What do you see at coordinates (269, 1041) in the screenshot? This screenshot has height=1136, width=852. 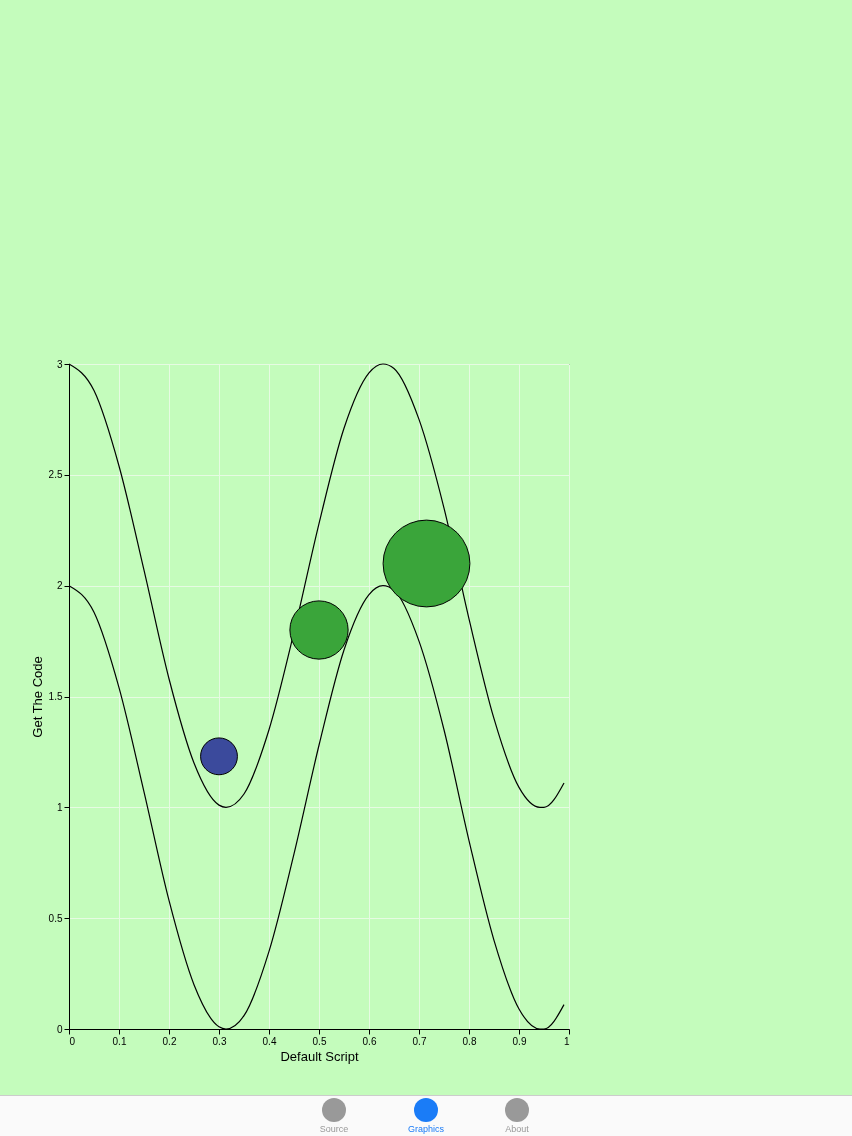 I see `x-tick-label: 0.4` at bounding box center [269, 1041].